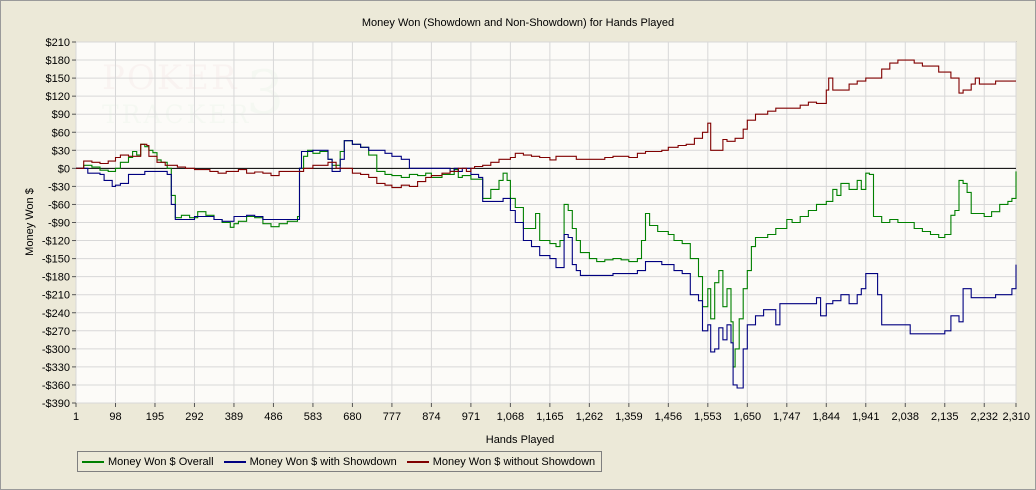 The height and width of the screenshot is (490, 1036). What do you see at coordinates (58, 43) in the screenshot?
I see `y-tick-label: $210` at bounding box center [58, 43].